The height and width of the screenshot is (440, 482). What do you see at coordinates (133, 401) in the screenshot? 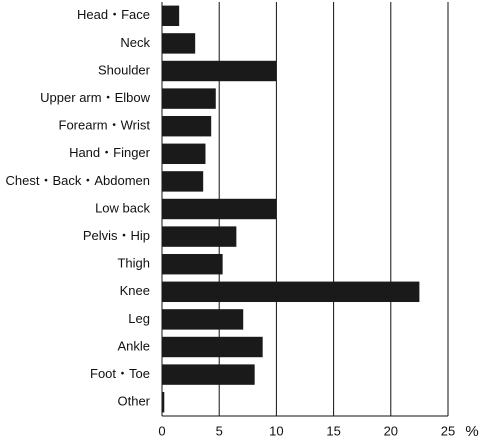
I see `y-tick-label: Other` at bounding box center [133, 401].